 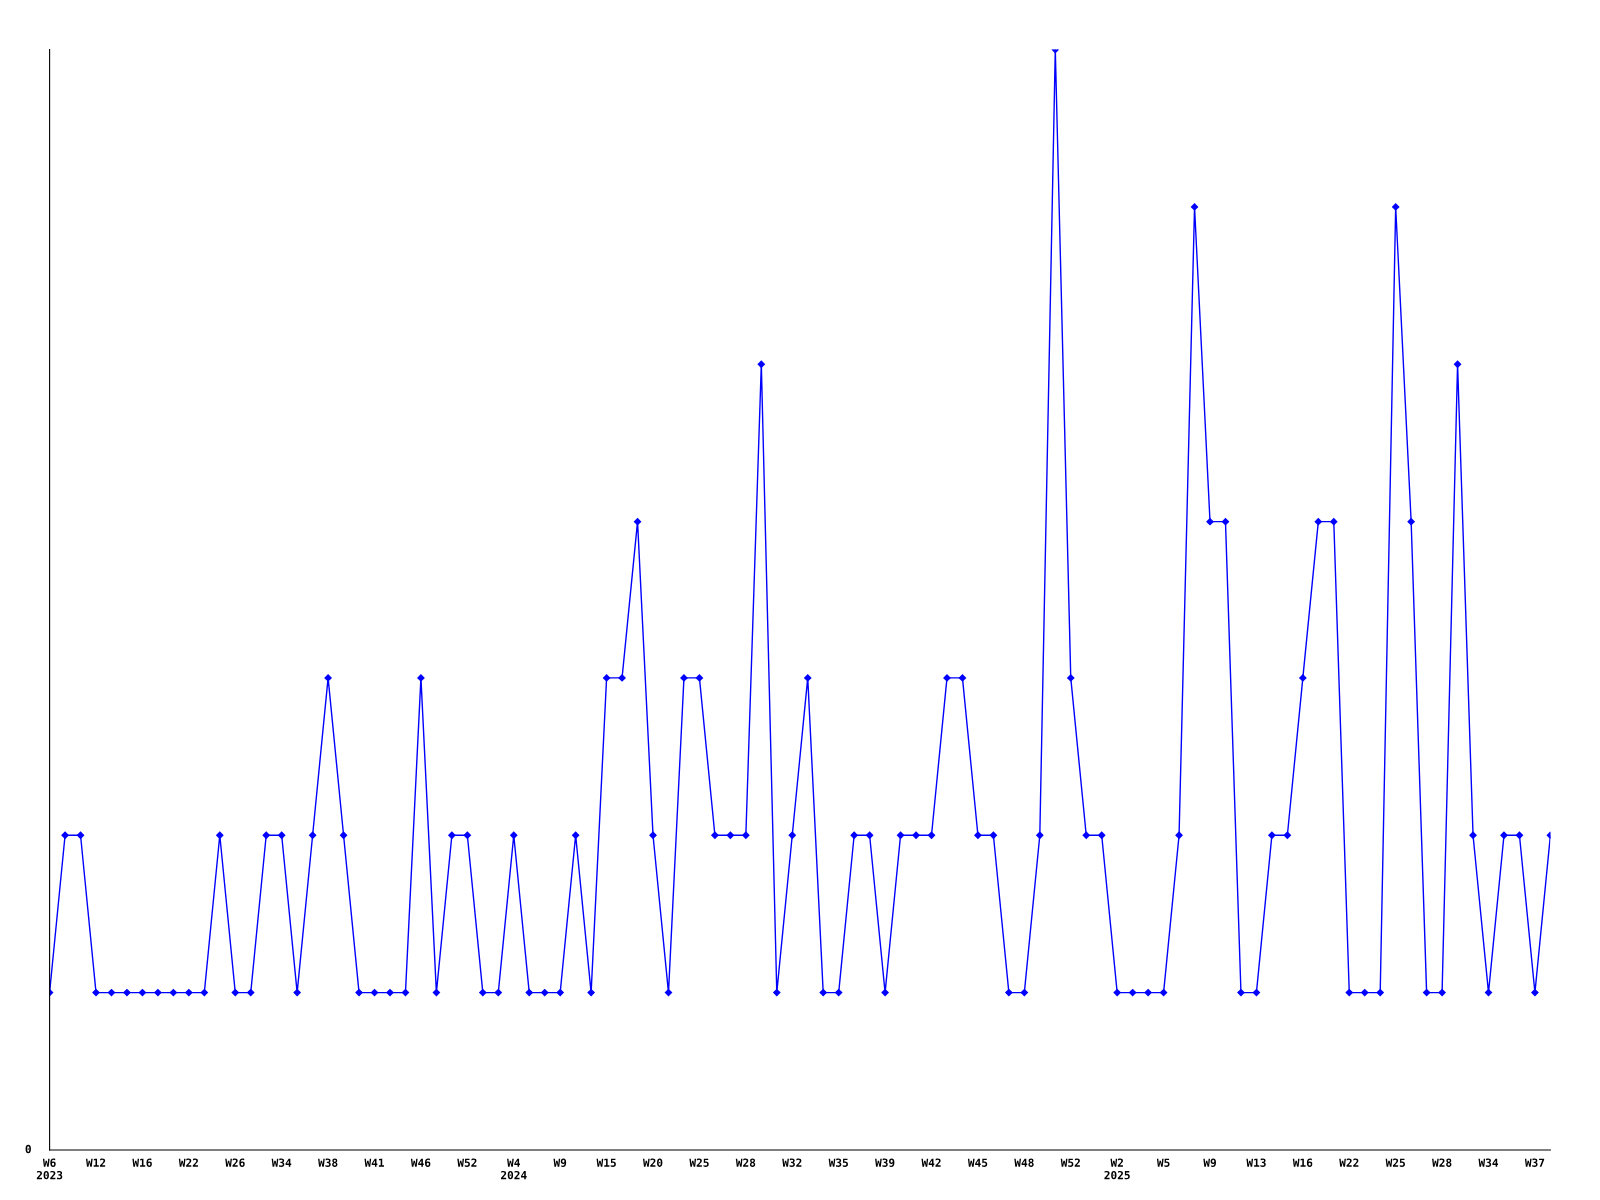 I want to click on x-tick-label: W38, so click(x=328, y=1162).